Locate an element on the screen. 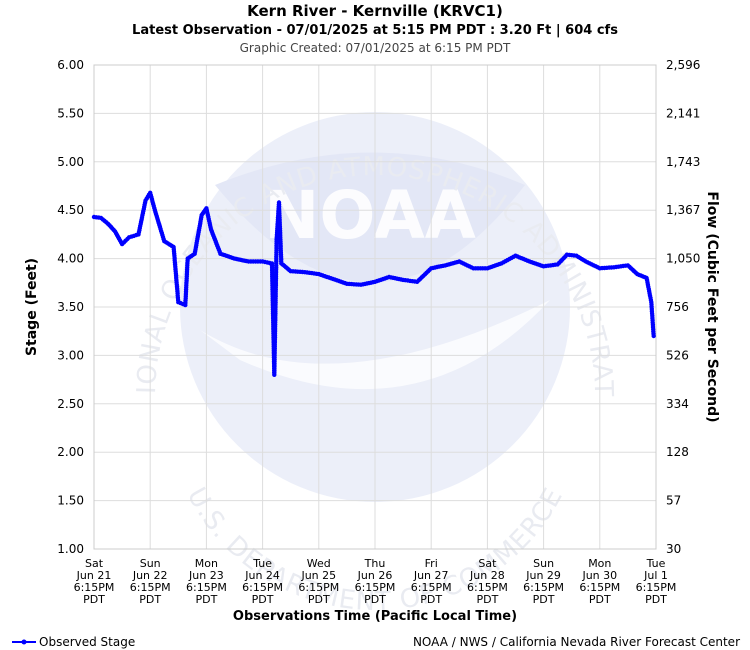 The image size is (750, 650). y-tick-label: 2.50 is located at coordinates (70, 404).